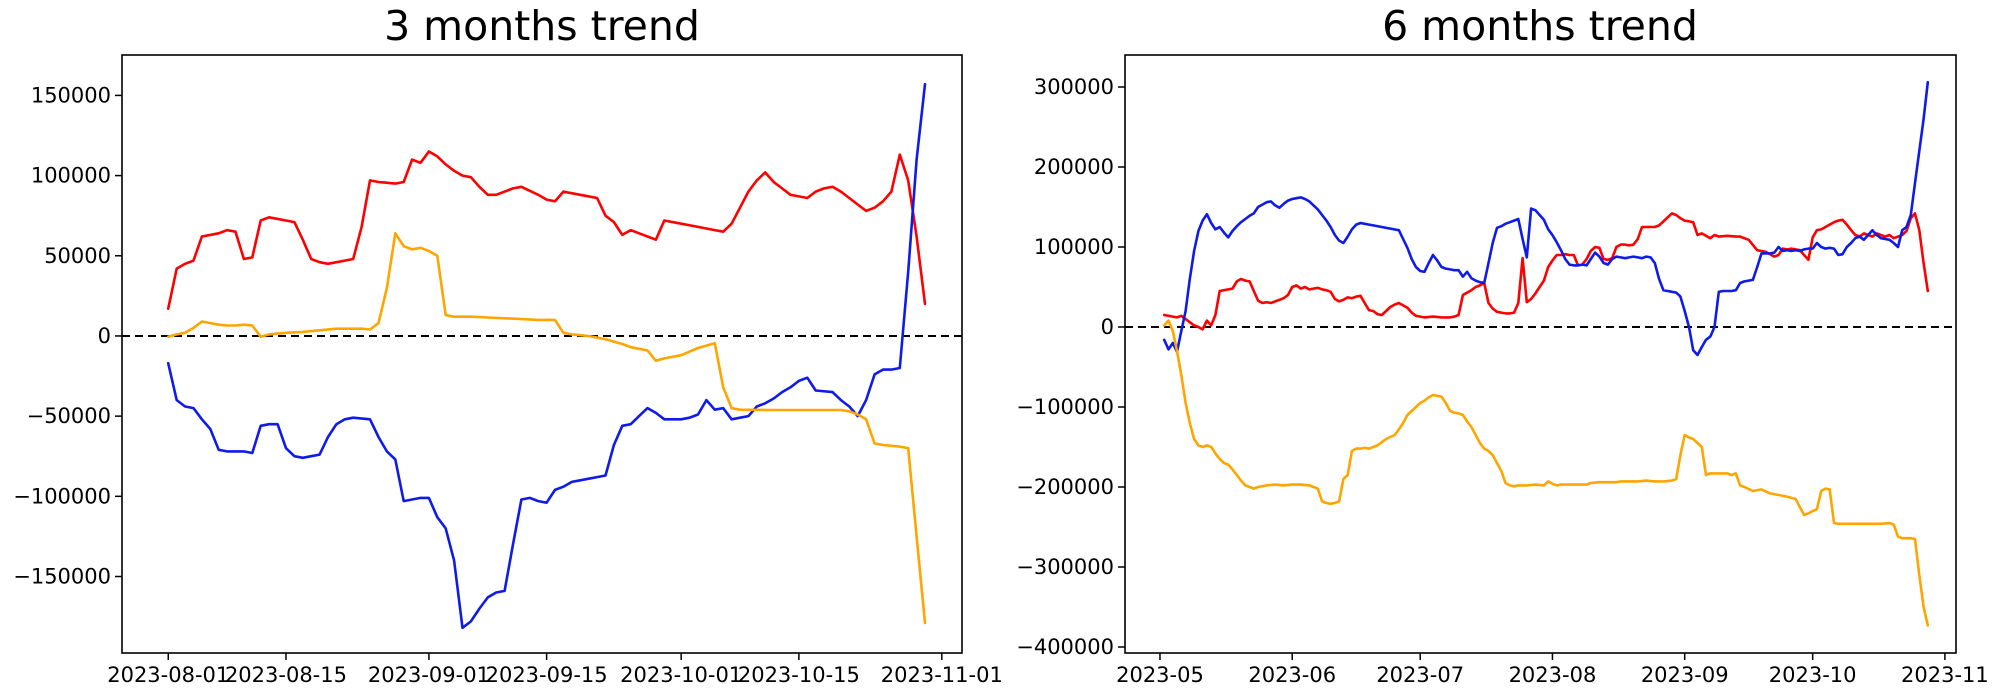  I want to click on y-tick-label: 50000, so click(77, 256).